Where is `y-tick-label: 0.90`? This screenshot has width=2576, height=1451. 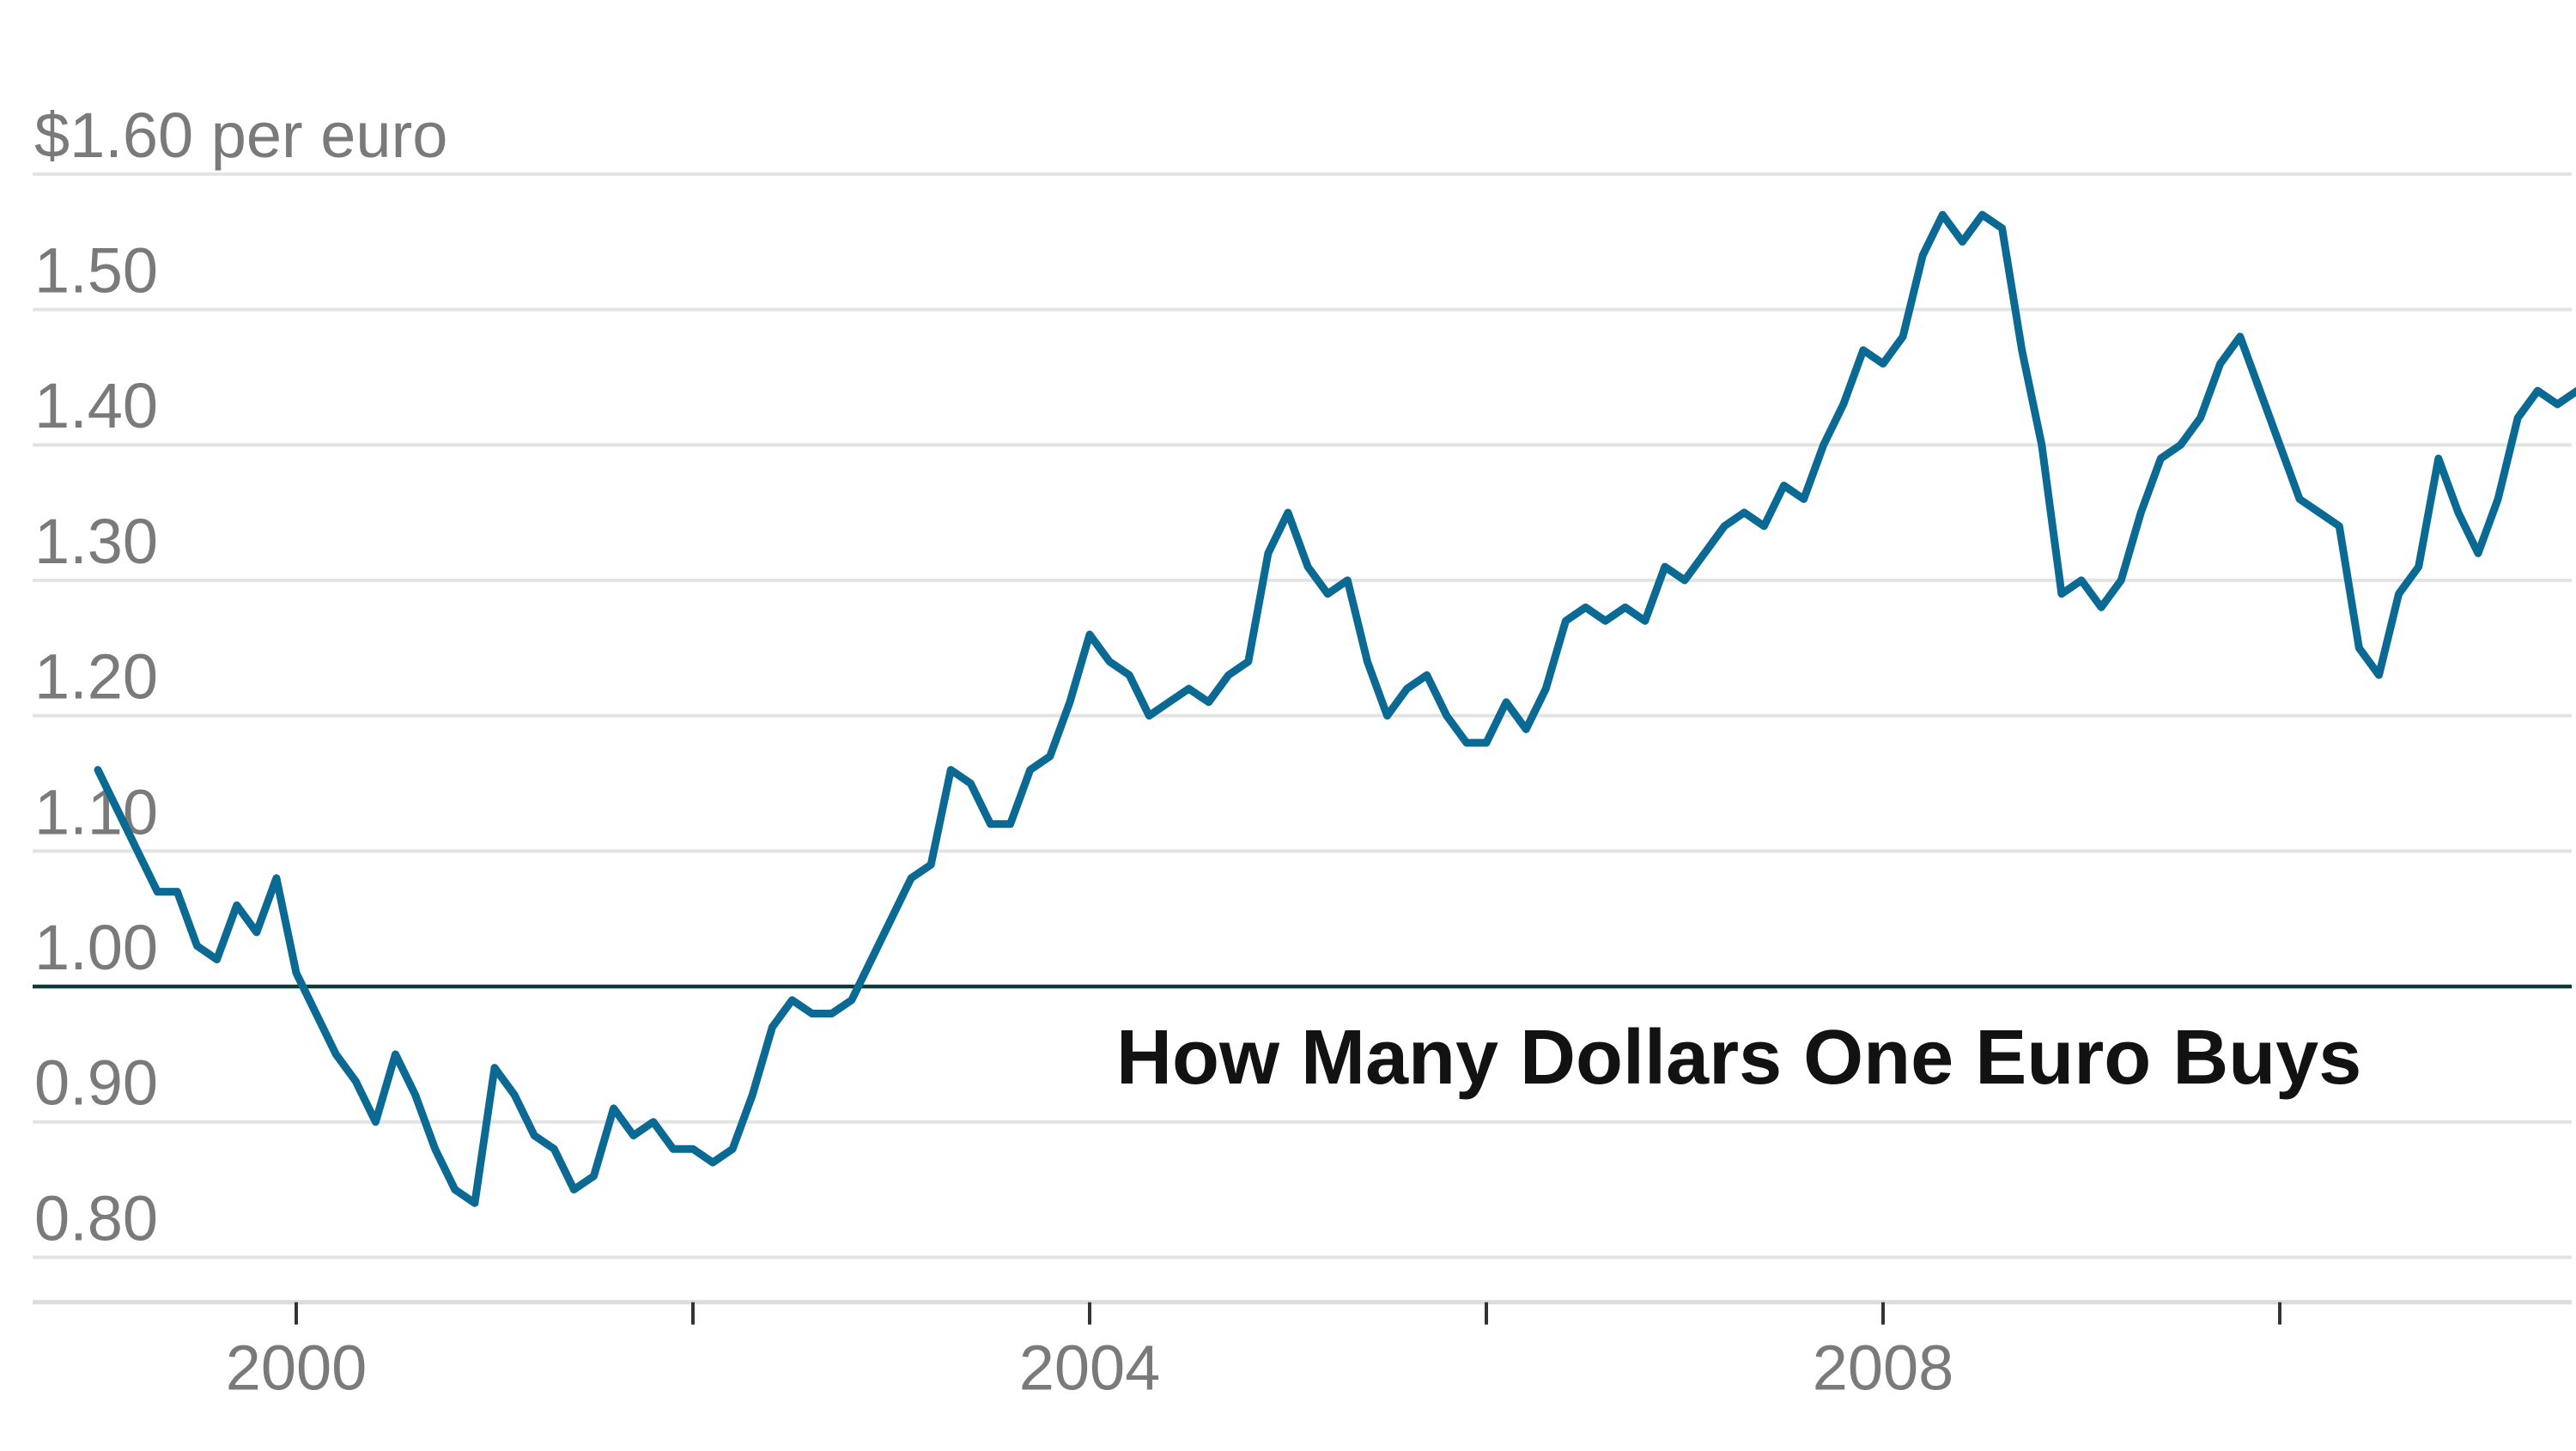 y-tick-label: 0.90 is located at coordinates (96, 1083).